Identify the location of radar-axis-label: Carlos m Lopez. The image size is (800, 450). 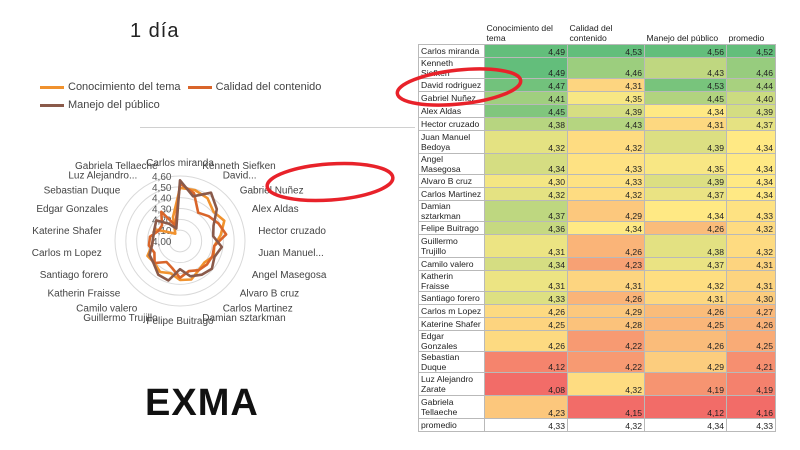
(67, 253).